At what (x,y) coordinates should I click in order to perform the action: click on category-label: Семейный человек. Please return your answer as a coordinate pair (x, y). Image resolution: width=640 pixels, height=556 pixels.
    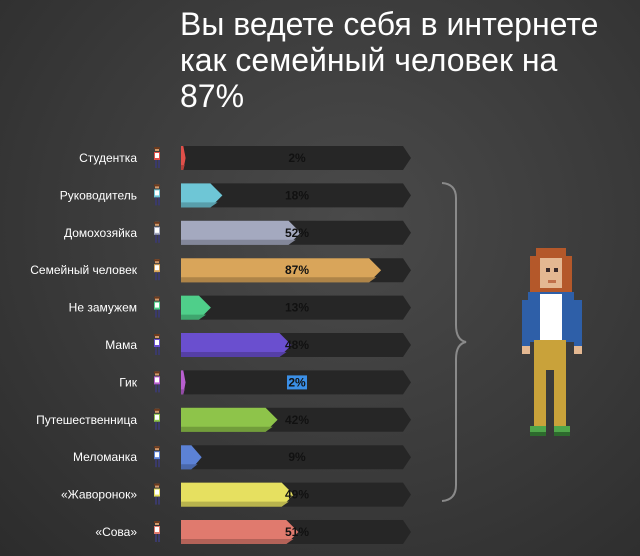
    Looking at the image, I should click on (84, 270).